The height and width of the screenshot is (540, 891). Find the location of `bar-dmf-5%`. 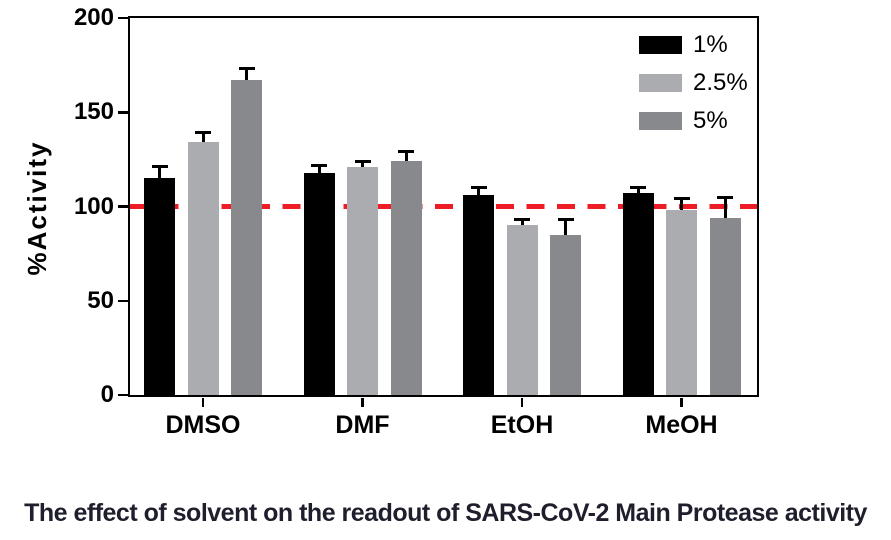

bar-dmf-5% is located at coordinates (406, 278).